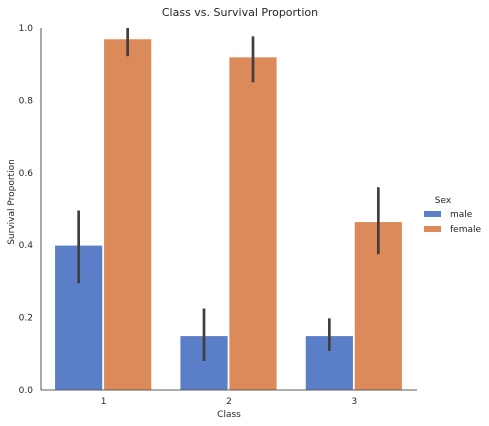  What do you see at coordinates (26, 246) in the screenshot?
I see `y-tick-label: 0.4` at bounding box center [26, 246].